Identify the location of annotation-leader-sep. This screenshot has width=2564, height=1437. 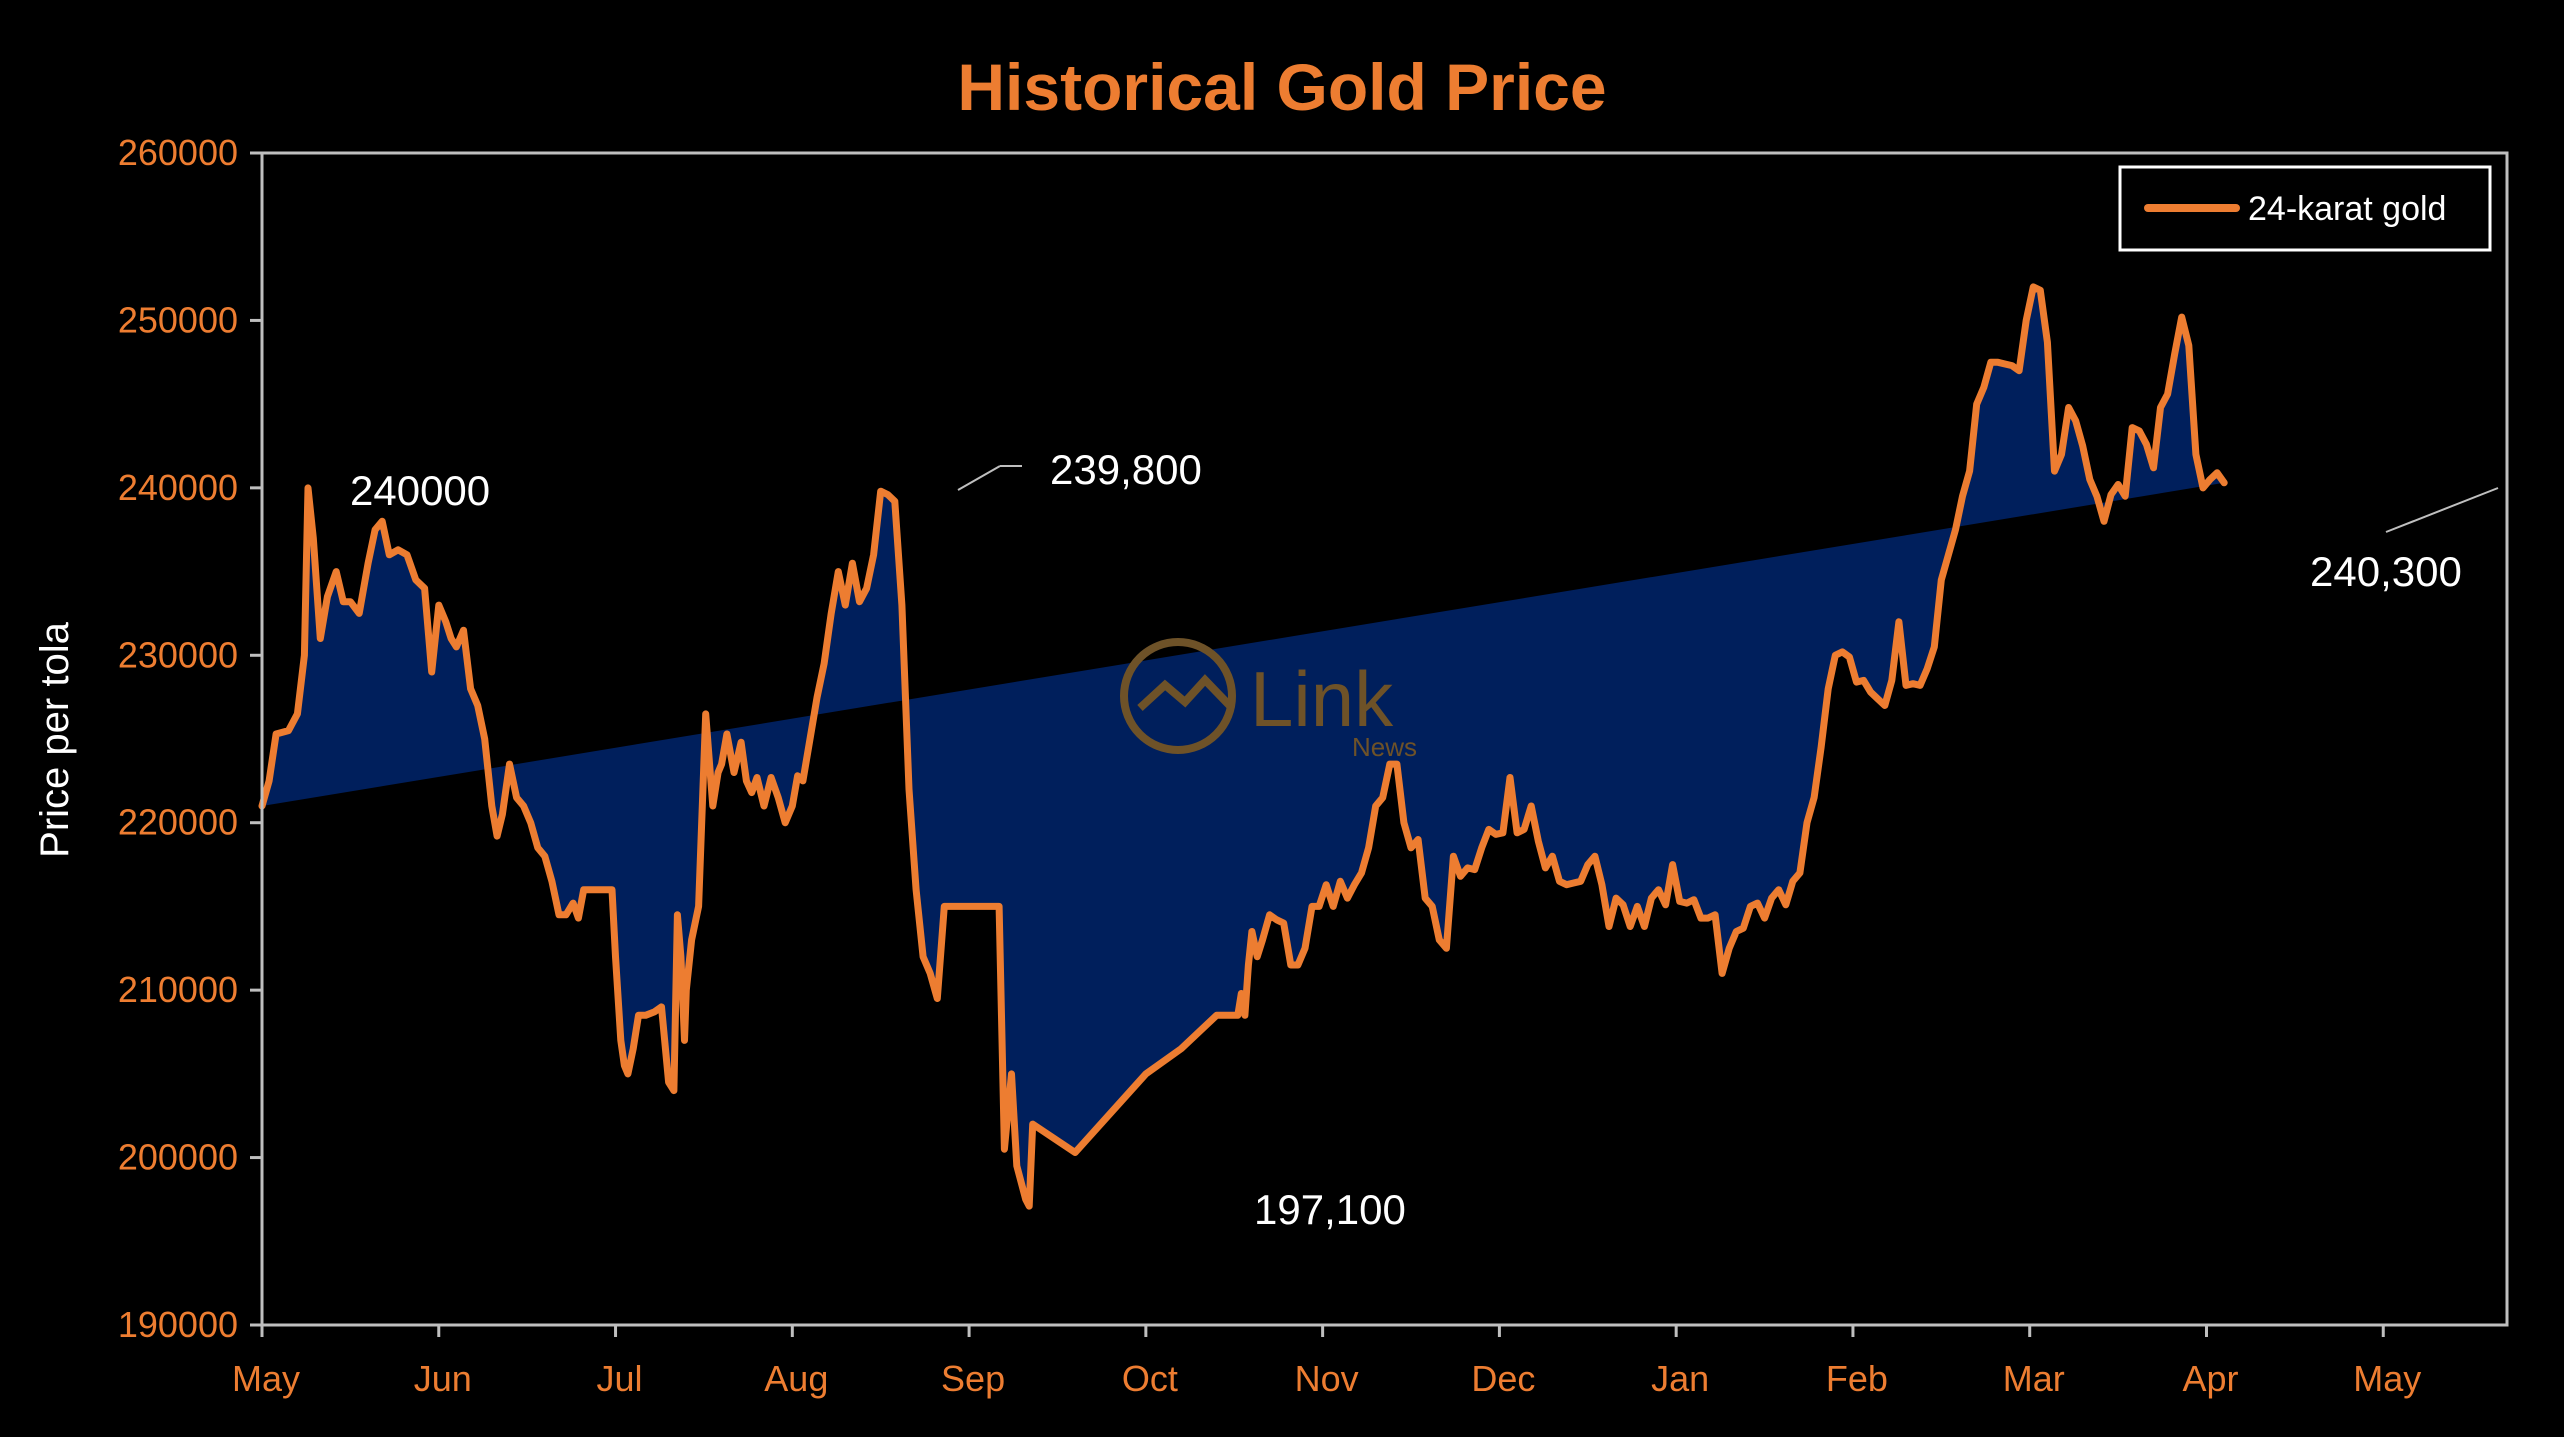
(979, 478).